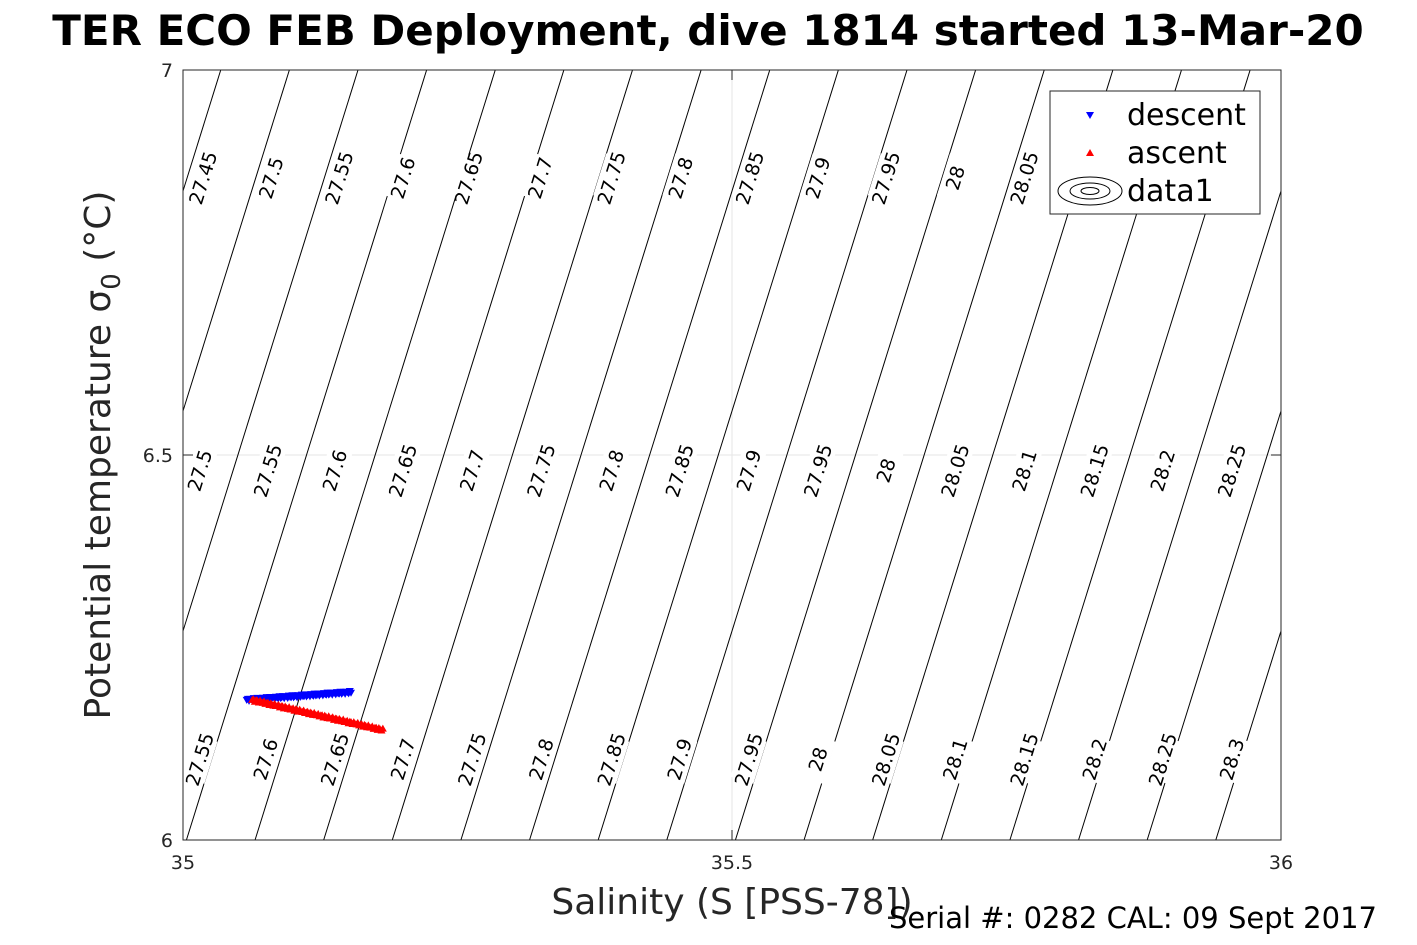 This screenshot has width=1417, height=945. I want to click on legend-ascent-marker, so click(1090, 152).